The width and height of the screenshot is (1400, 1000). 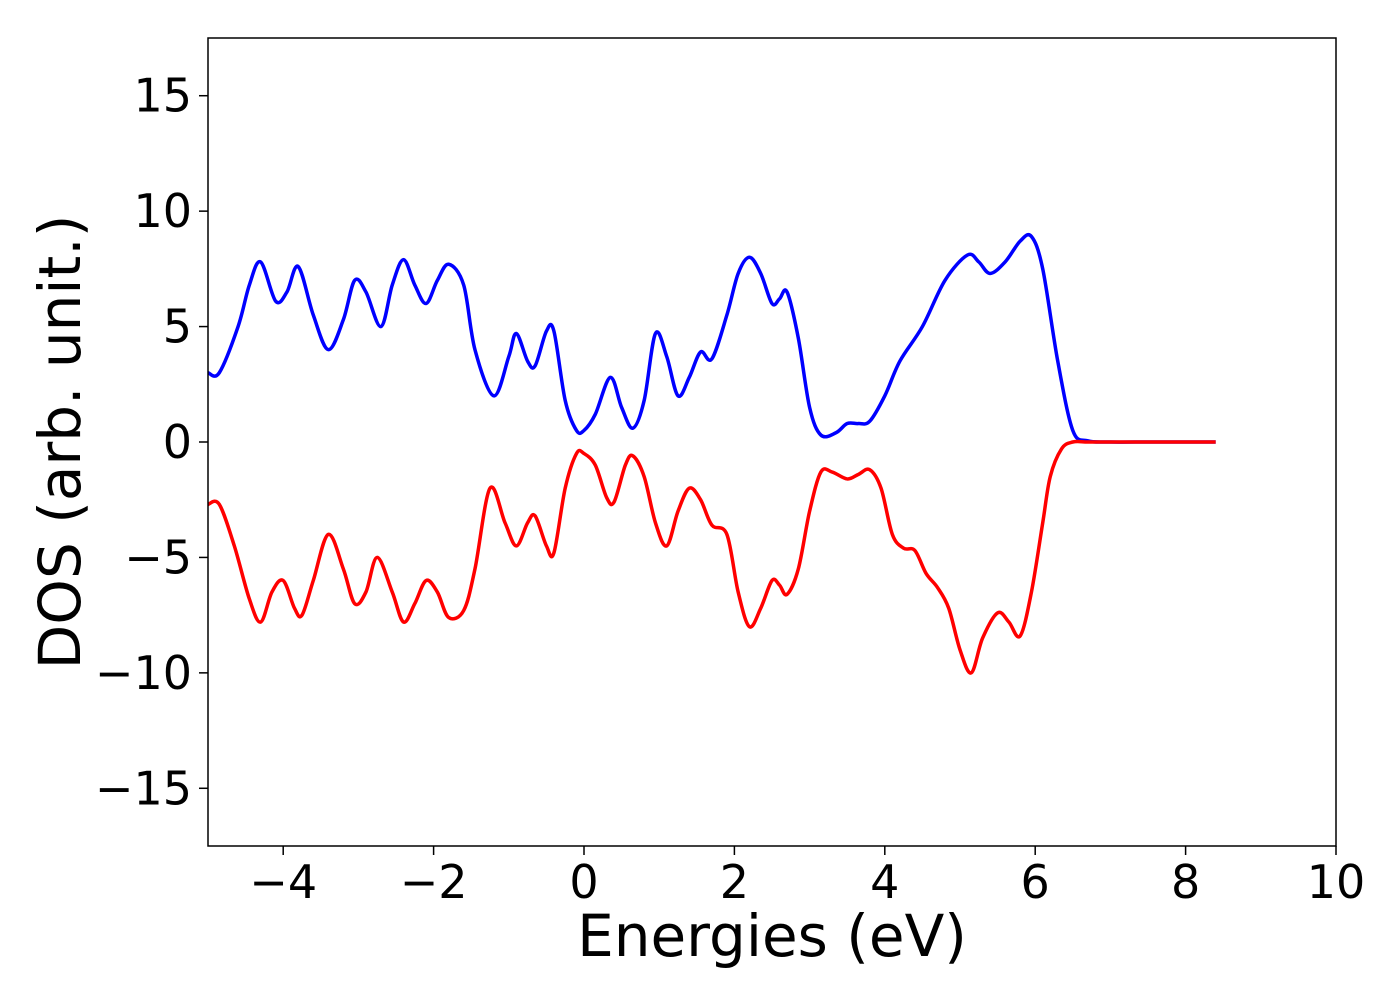 What do you see at coordinates (143, 673) in the screenshot?
I see `y-tick-label: −10` at bounding box center [143, 673].